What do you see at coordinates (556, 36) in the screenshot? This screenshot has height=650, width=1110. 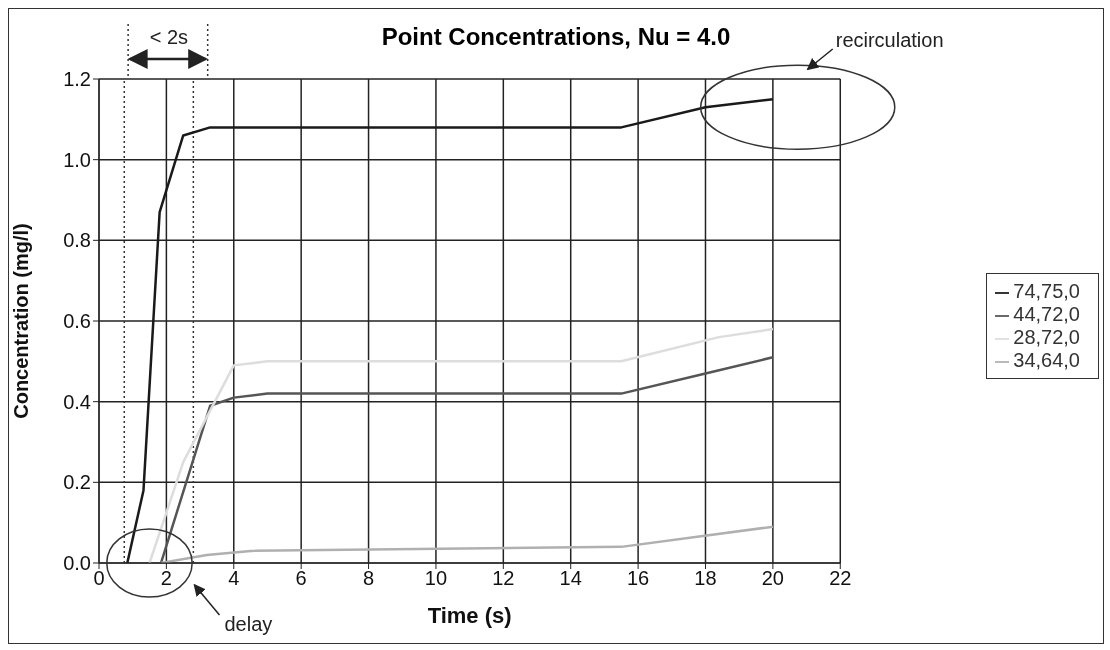 I see `chart-title: Point Concentrations, Nu = 4.0` at bounding box center [556, 36].